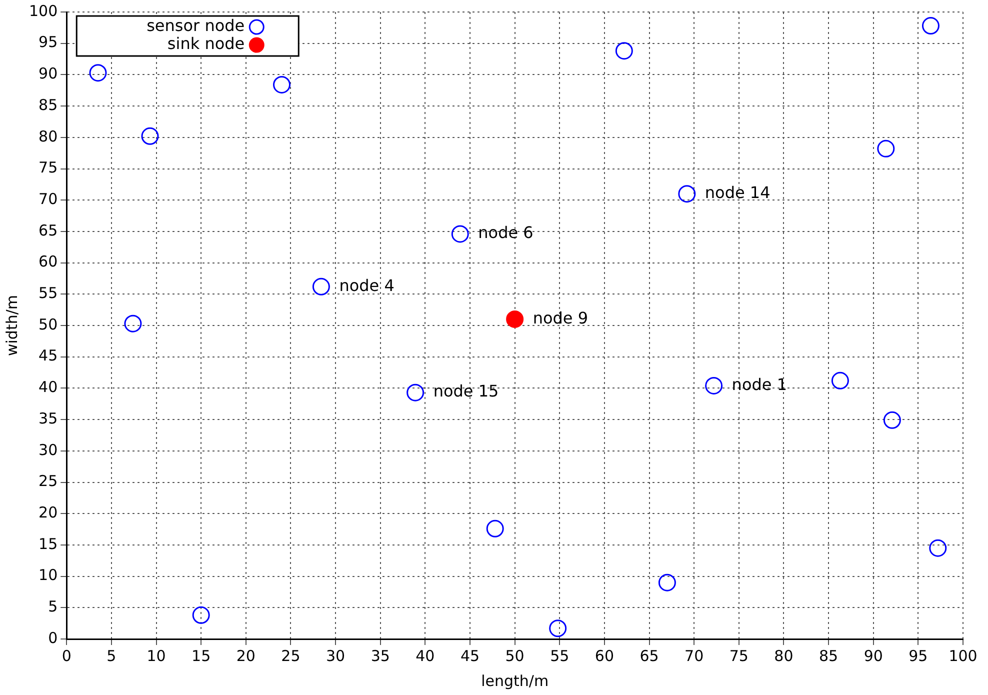  I want to click on y-axis-title: width/m, so click(11, 325).